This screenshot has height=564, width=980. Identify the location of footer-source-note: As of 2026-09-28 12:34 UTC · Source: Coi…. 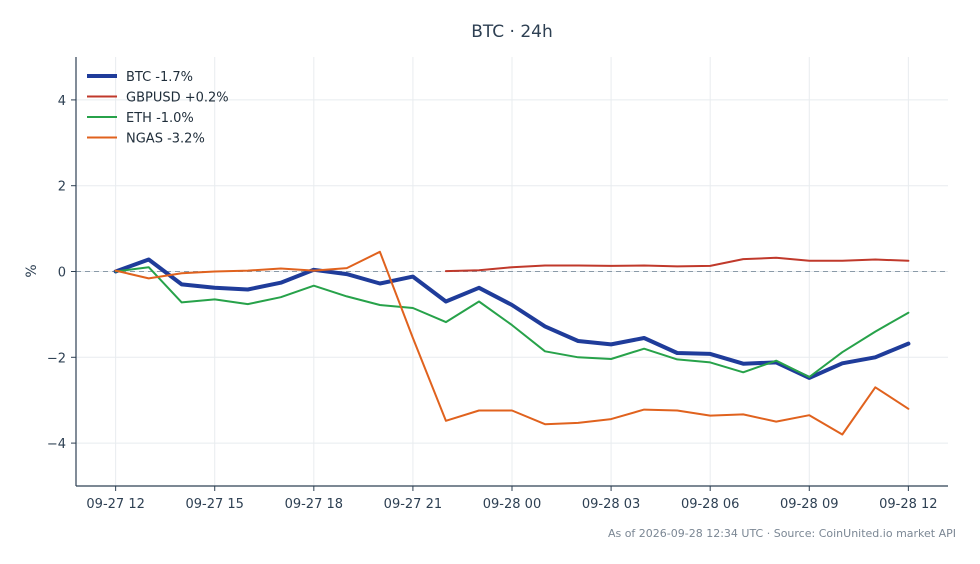
(782, 533).